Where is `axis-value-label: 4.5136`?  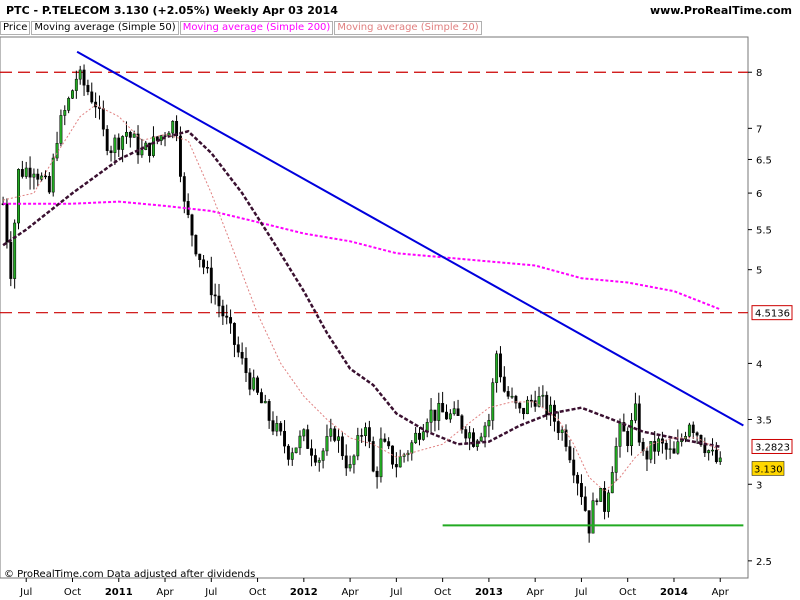
axis-value-label: 4.5136 is located at coordinates (772, 314).